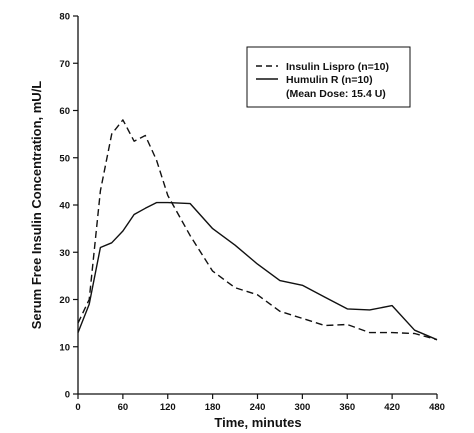  Describe the element at coordinates (336, 94) in the screenshot. I see `legend-label-mean-dose: (Mean Dose: 15.4 U)` at that location.